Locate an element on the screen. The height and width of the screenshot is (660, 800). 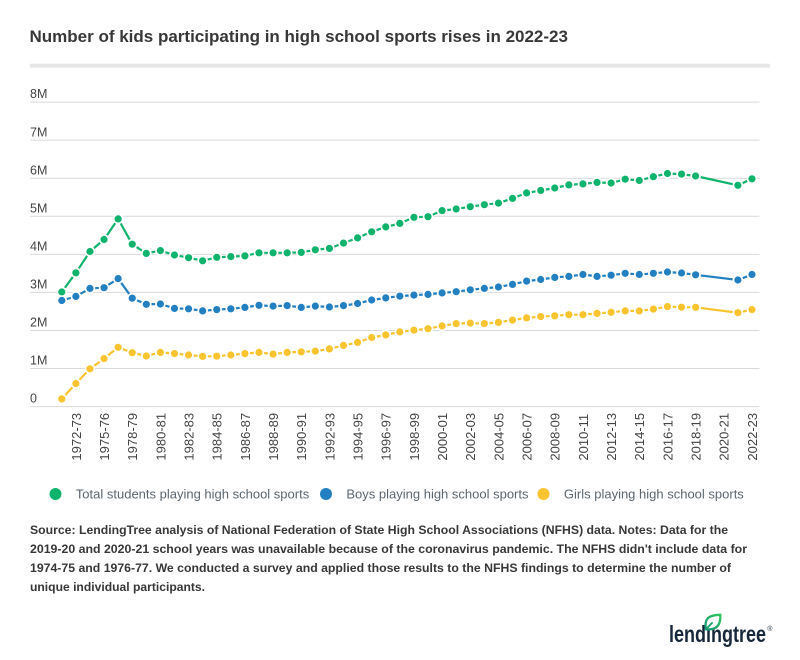
svg-text: 2010-11 is located at coordinates (583, 437).